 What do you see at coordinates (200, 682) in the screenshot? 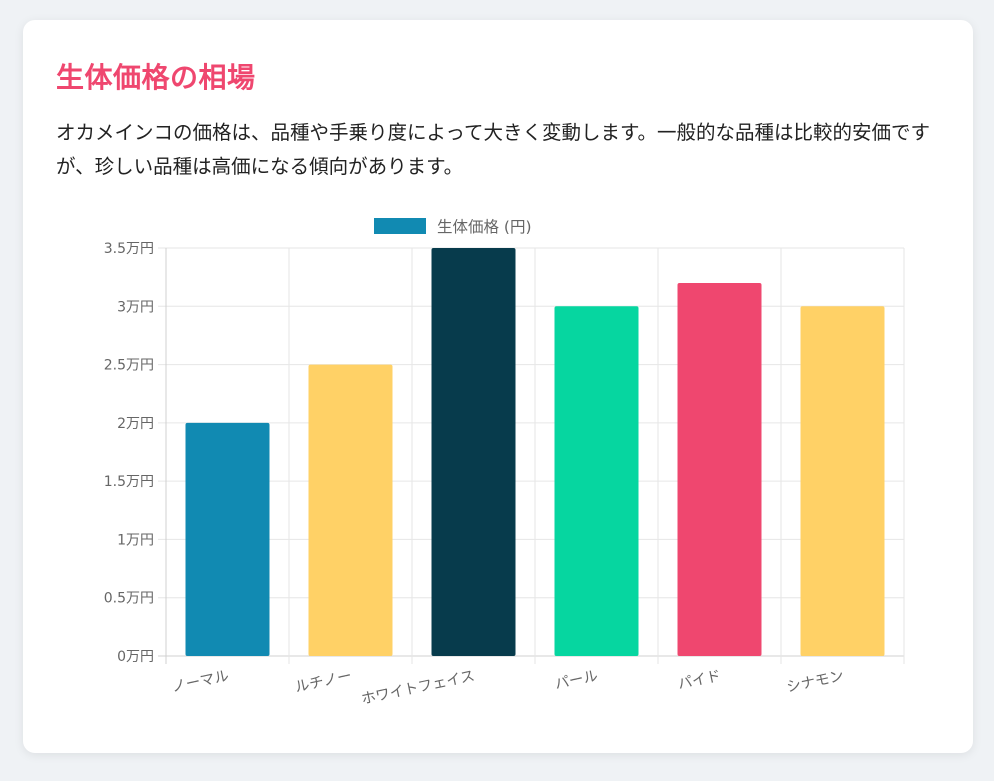
I see `x-tick-label: ノーマル` at bounding box center [200, 682].